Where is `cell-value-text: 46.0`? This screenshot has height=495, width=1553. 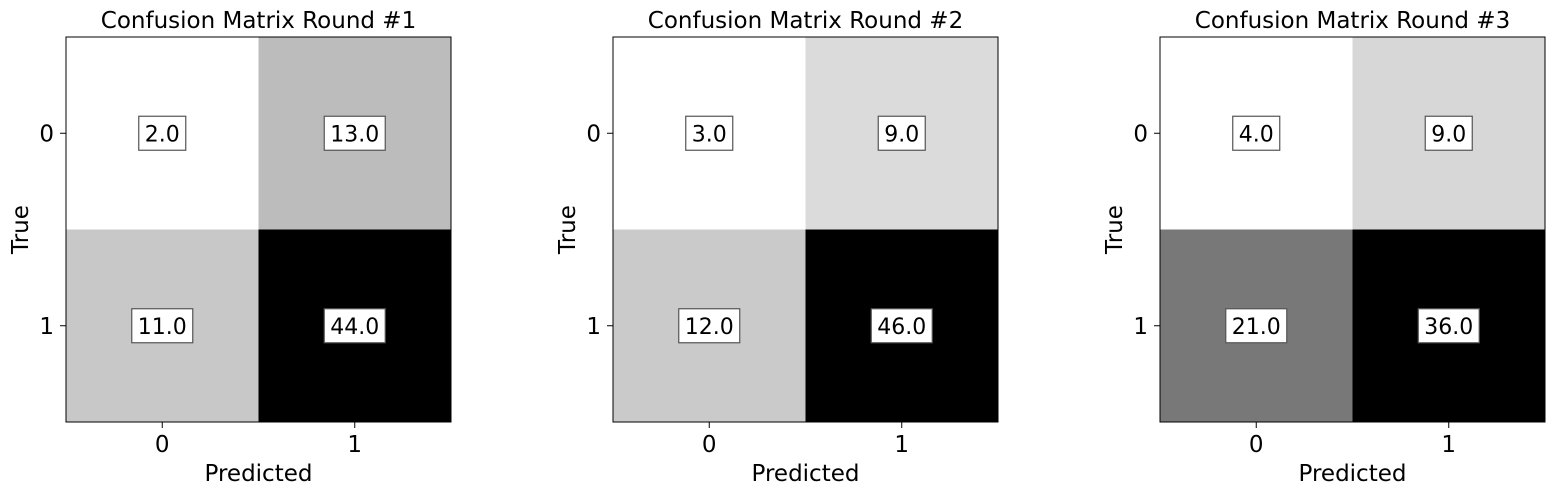
cell-value-text: 46.0 is located at coordinates (901, 327).